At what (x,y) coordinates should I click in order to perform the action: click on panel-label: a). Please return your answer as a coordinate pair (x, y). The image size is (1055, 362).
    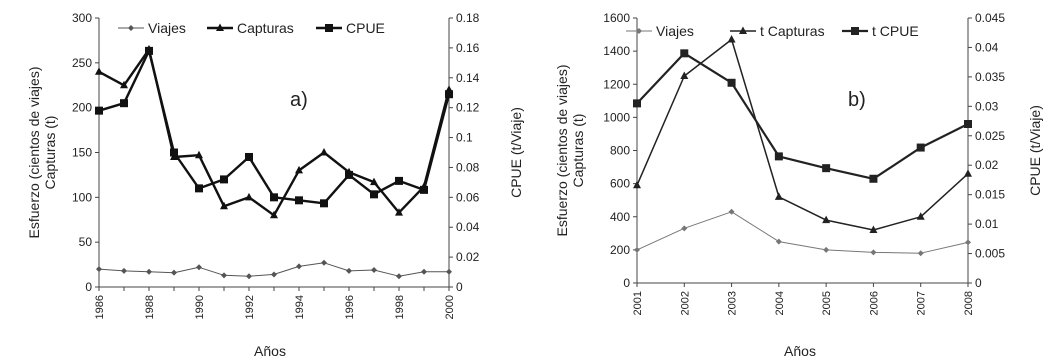
    Looking at the image, I should click on (299, 100).